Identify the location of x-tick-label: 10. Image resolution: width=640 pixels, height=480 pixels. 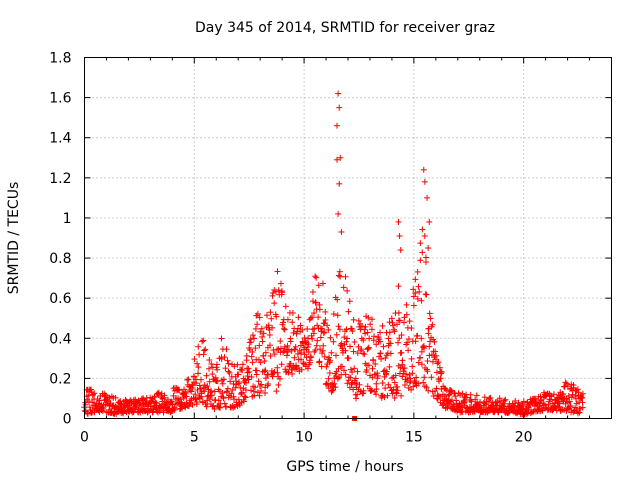
(304, 438).